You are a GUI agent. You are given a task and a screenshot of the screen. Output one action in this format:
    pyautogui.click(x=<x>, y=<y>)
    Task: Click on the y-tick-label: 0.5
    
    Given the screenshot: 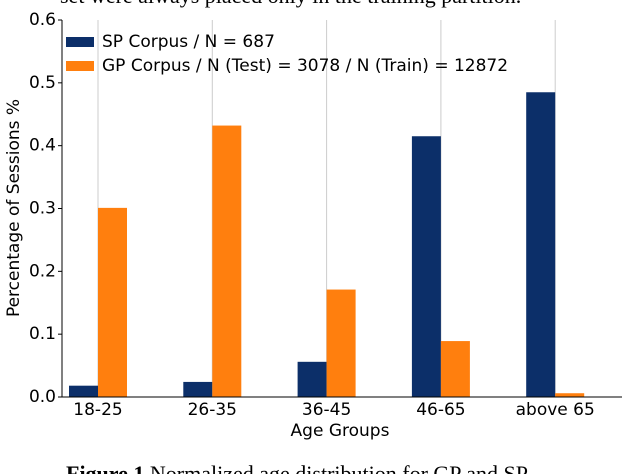 What is the action you would take?
    pyautogui.click(x=42, y=83)
    